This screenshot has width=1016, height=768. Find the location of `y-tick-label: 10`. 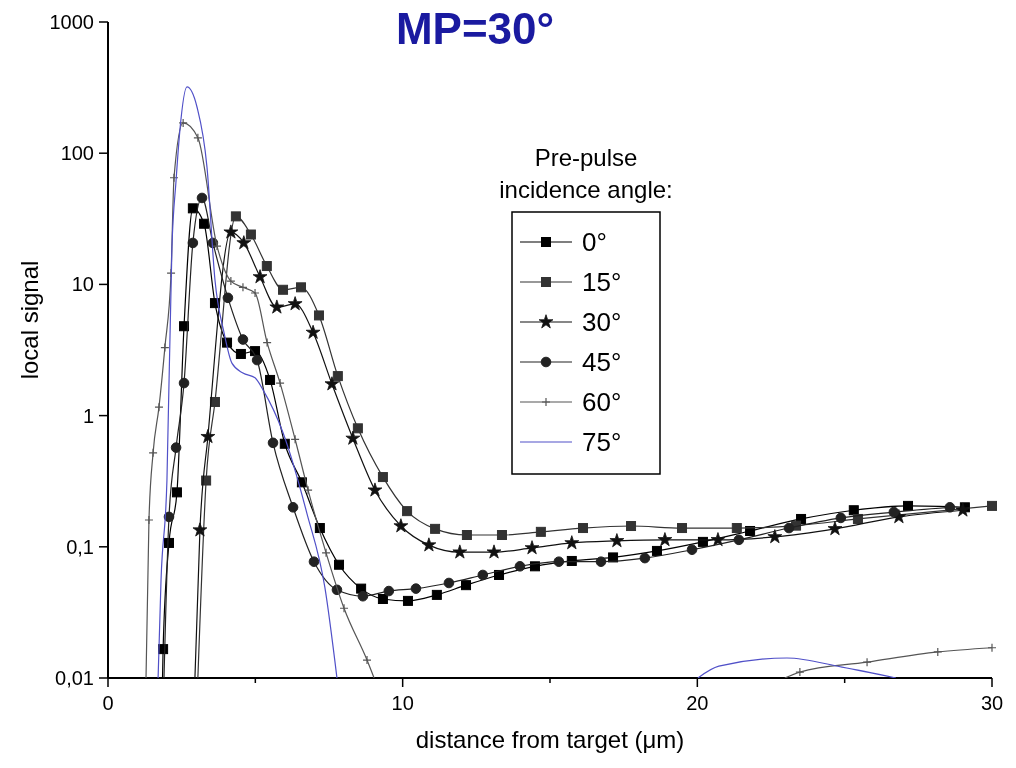

y-tick-label: 10 is located at coordinates (82, 284).